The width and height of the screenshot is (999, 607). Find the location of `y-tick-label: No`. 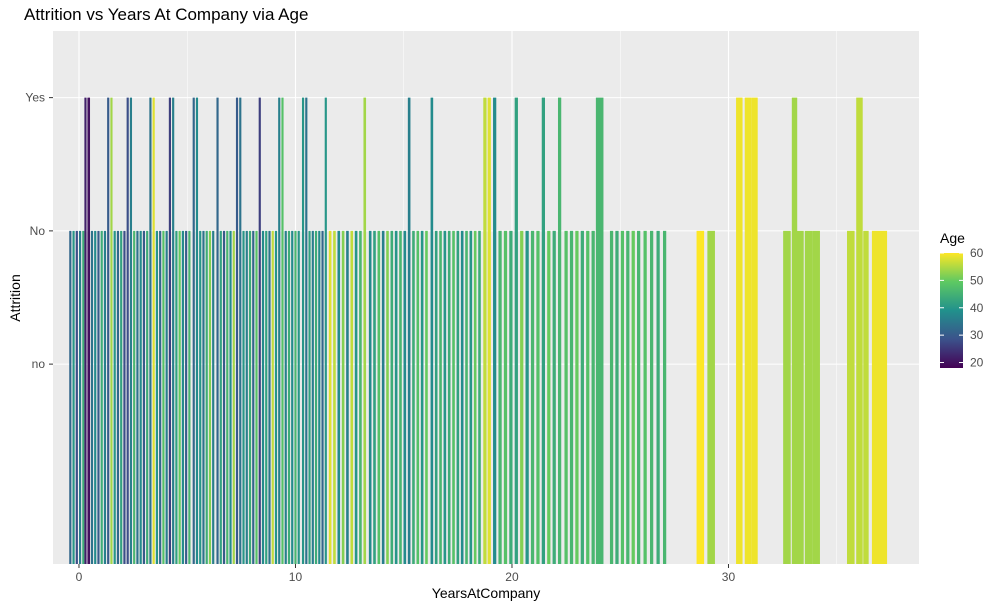

y-tick-label: No is located at coordinates (38, 231).